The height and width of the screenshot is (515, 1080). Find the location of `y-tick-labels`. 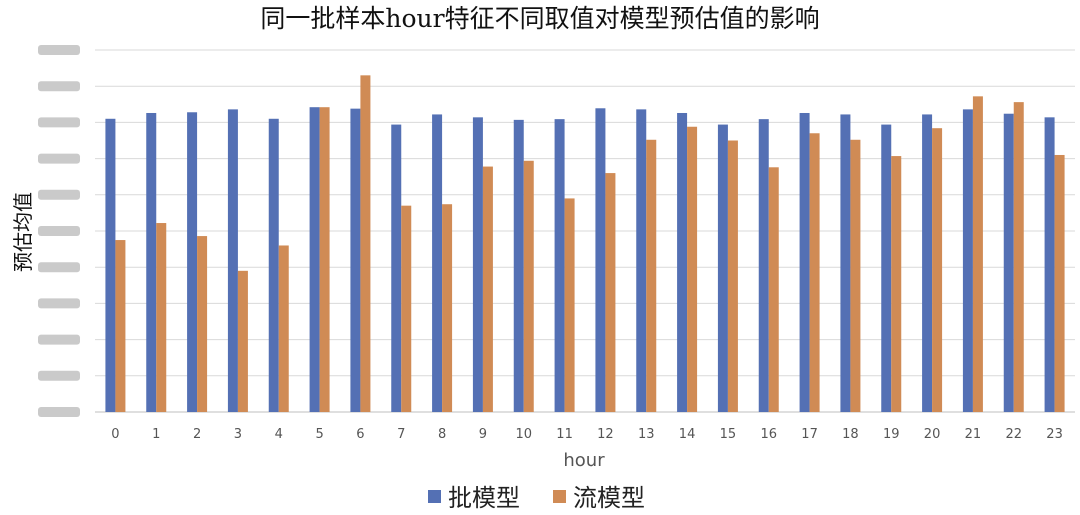

y-tick-labels is located at coordinates (59, 231).